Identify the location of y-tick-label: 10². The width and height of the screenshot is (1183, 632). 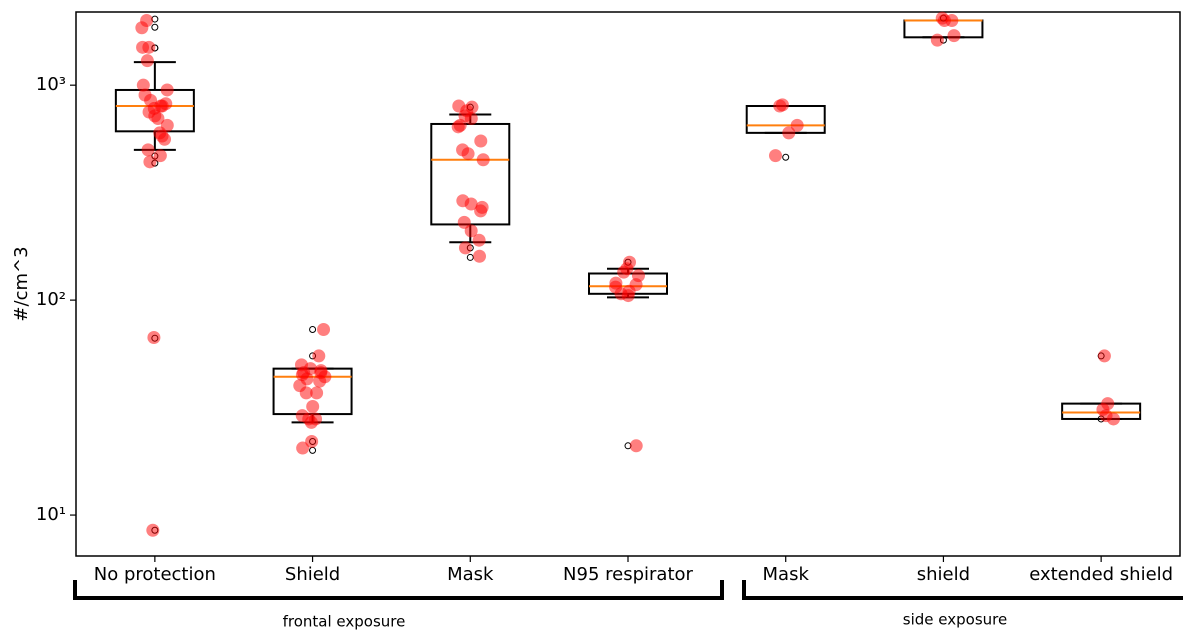
(51, 299).